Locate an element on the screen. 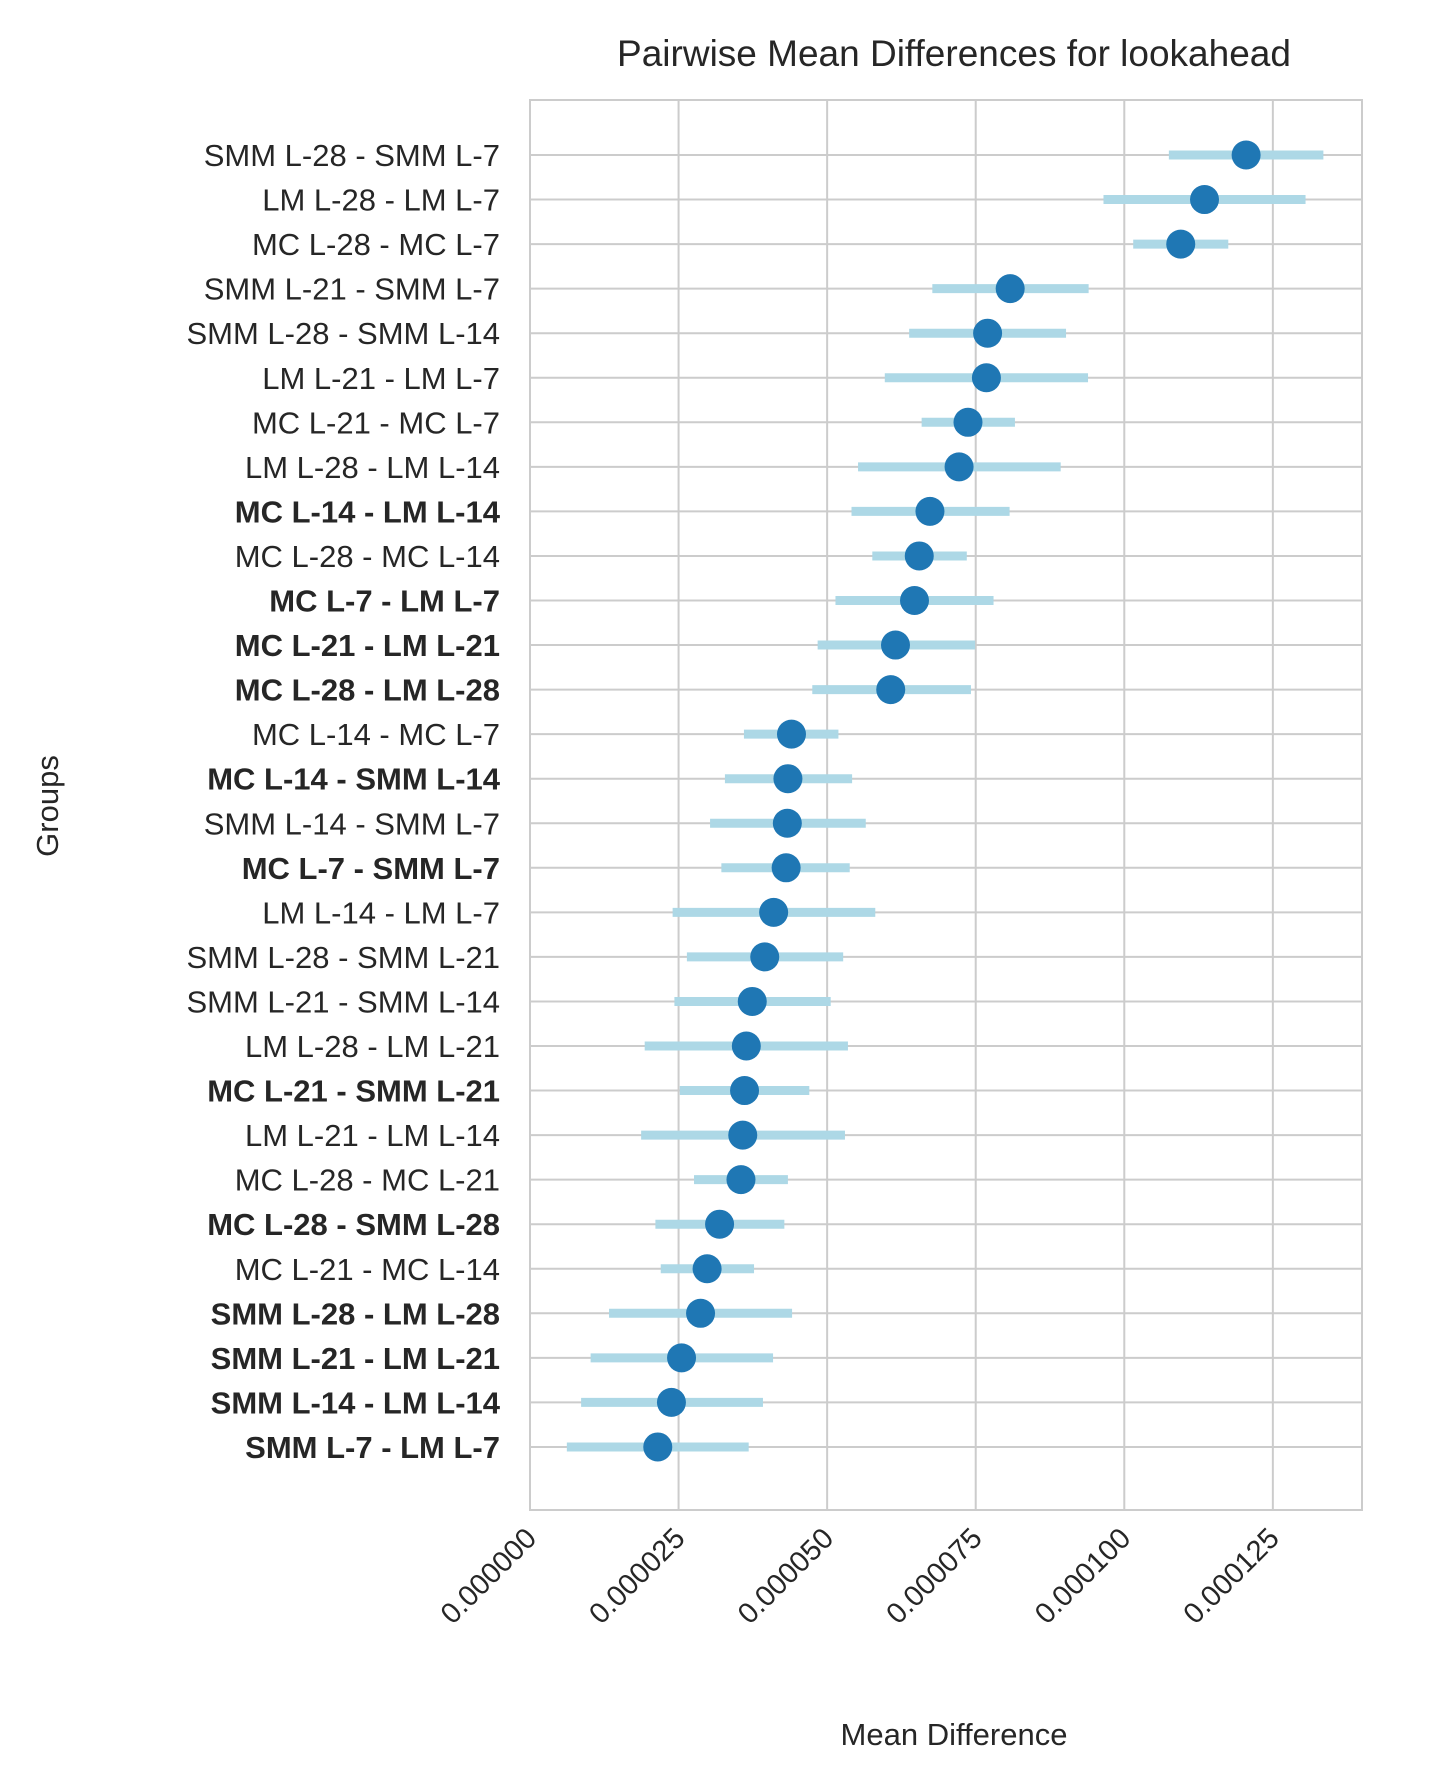 This screenshot has width=1440, height=1788. y-tick-label: MC L-14 - SMM L-14 is located at coordinates (354, 779).